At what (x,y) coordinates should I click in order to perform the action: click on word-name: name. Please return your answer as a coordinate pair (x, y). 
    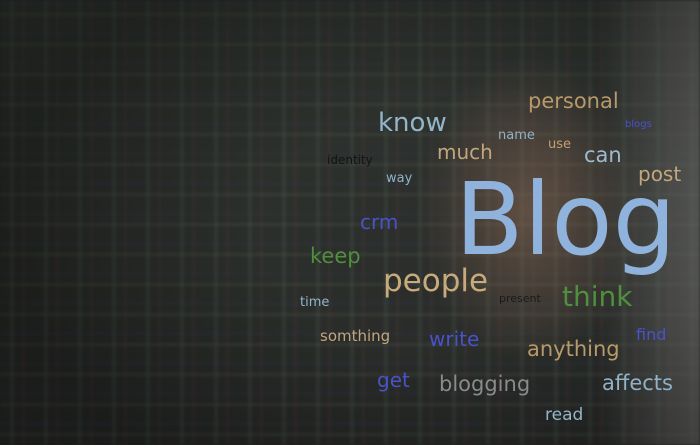
    Looking at the image, I should click on (516, 135).